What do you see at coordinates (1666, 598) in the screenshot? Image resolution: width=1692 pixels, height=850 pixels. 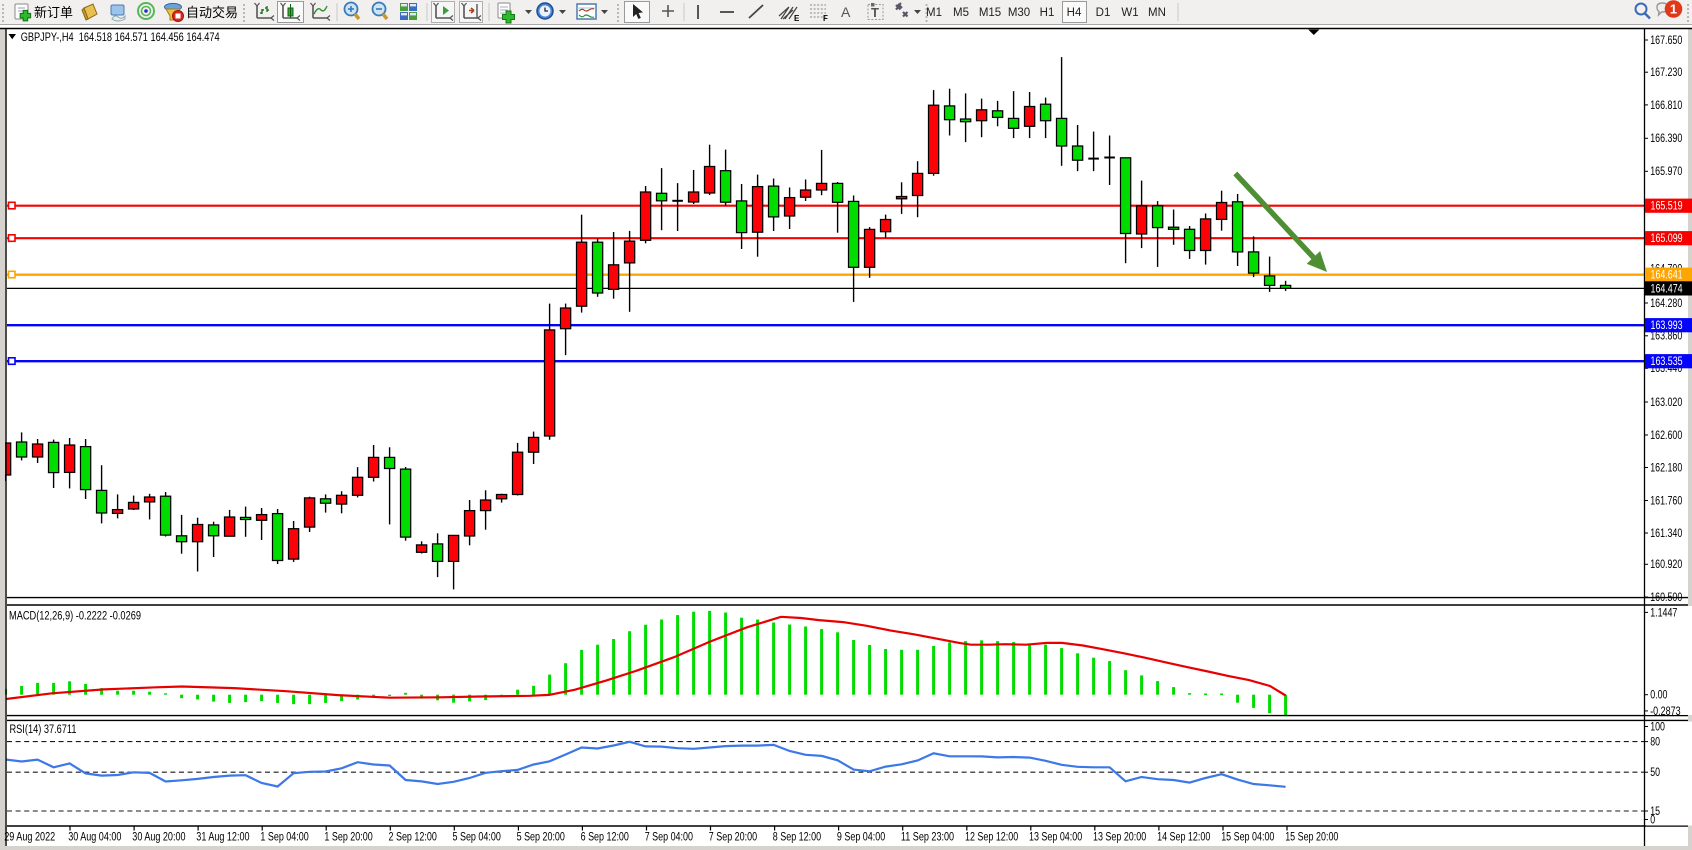 I see `svg-text: 160.500` at bounding box center [1666, 598].